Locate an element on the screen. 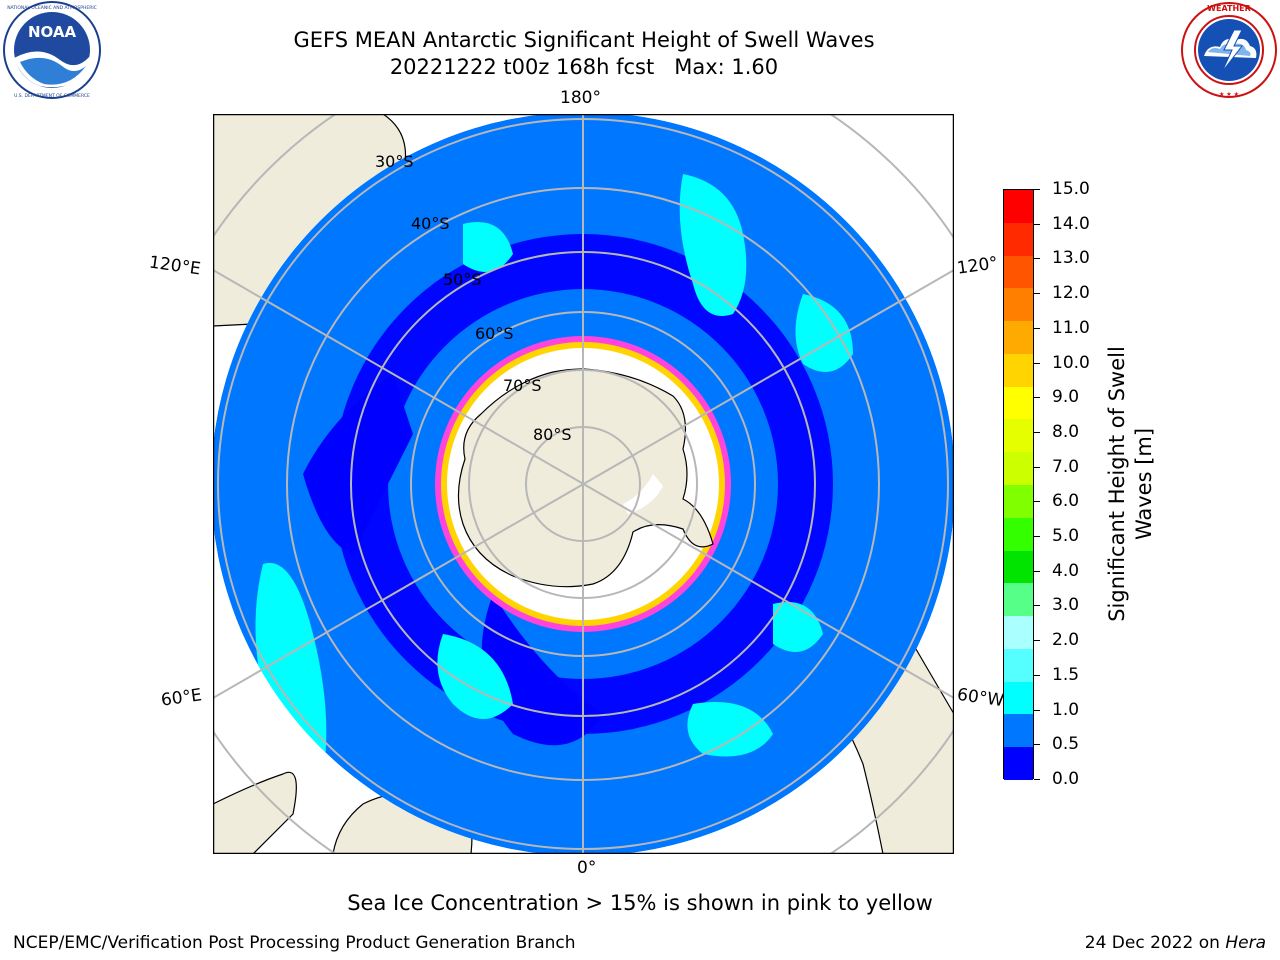  lon-label-120e: 120°E is located at coordinates (174, 266).